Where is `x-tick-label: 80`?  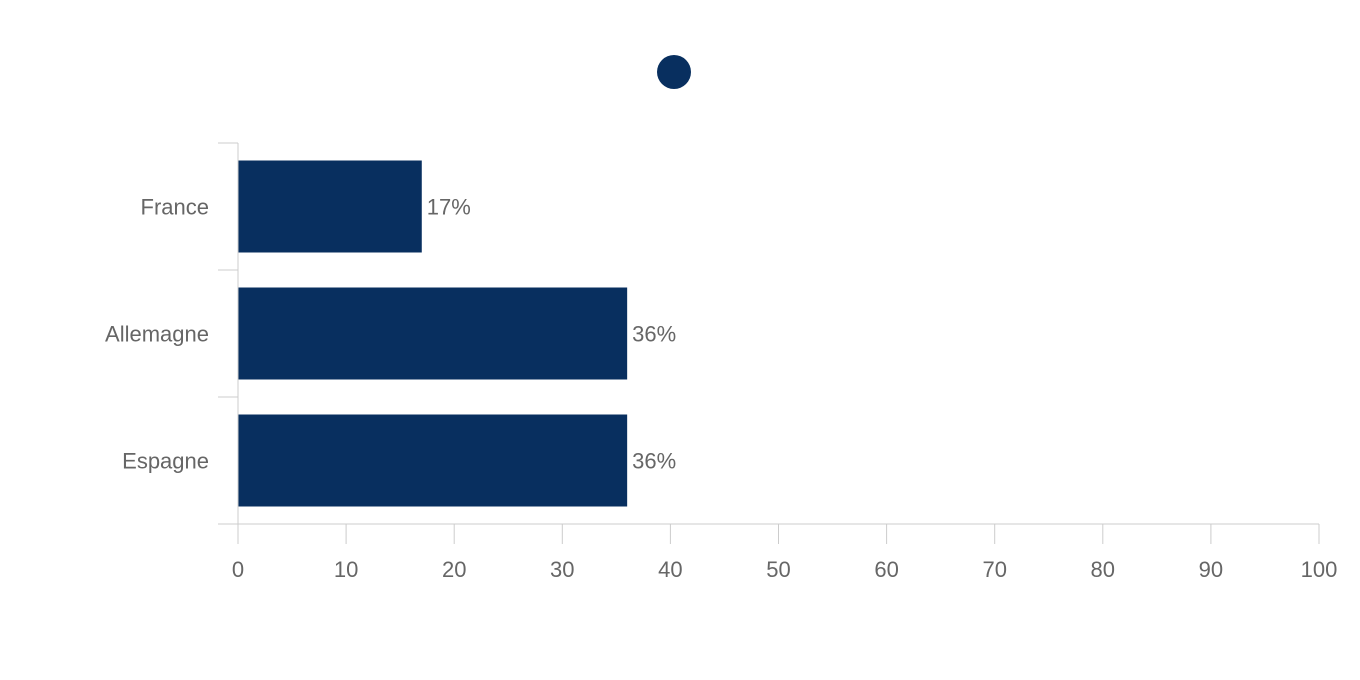
x-tick-label: 80 is located at coordinates (1103, 569).